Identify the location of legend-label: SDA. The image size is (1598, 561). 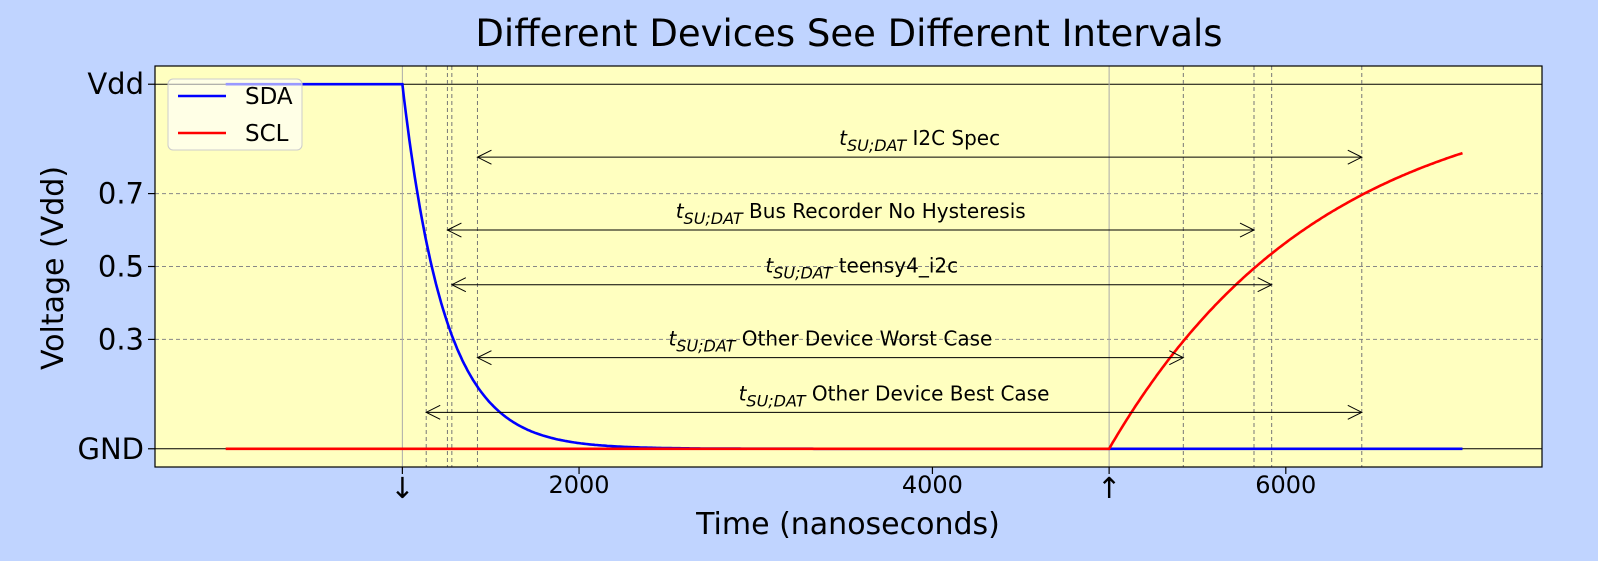
(269, 97).